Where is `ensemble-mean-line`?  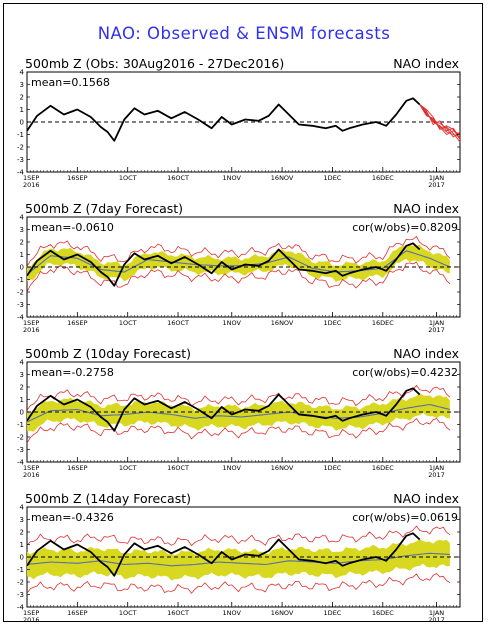 ensemble-mean-line is located at coordinates (238, 559).